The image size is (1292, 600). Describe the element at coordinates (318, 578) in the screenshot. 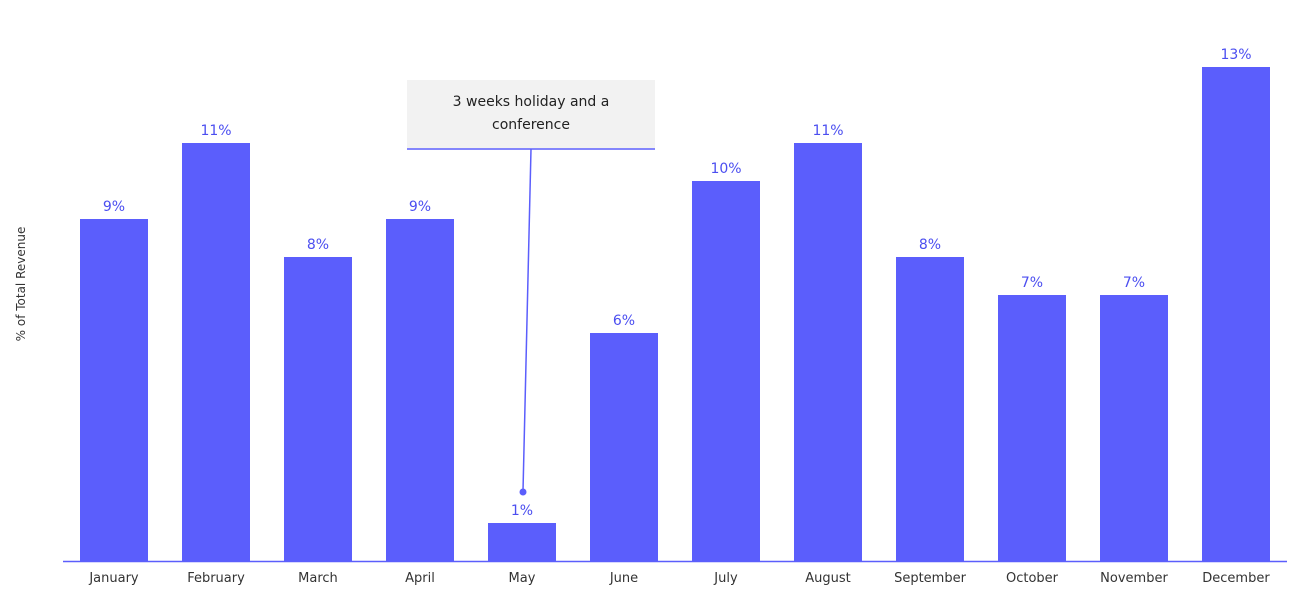

I see `x-tick-march: March` at that location.